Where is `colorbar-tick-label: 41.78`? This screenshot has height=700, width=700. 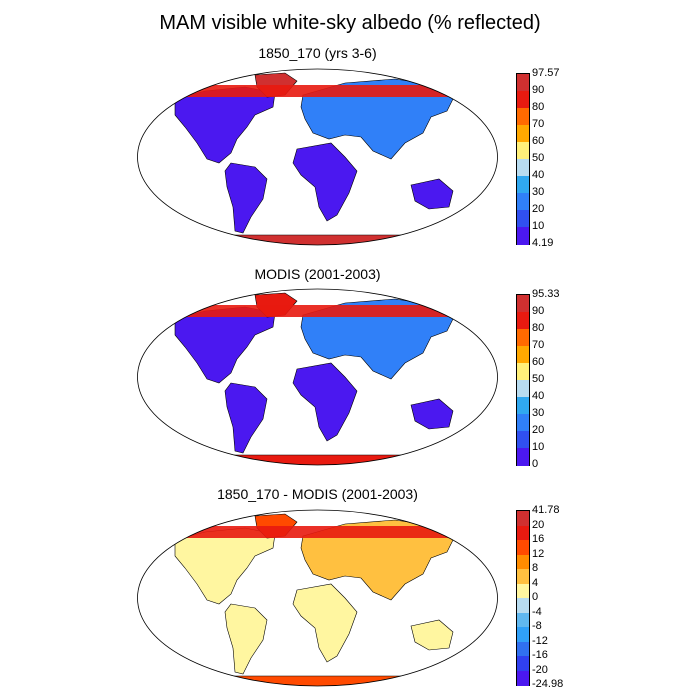
colorbar-tick-label: 41.78 is located at coordinates (546, 510).